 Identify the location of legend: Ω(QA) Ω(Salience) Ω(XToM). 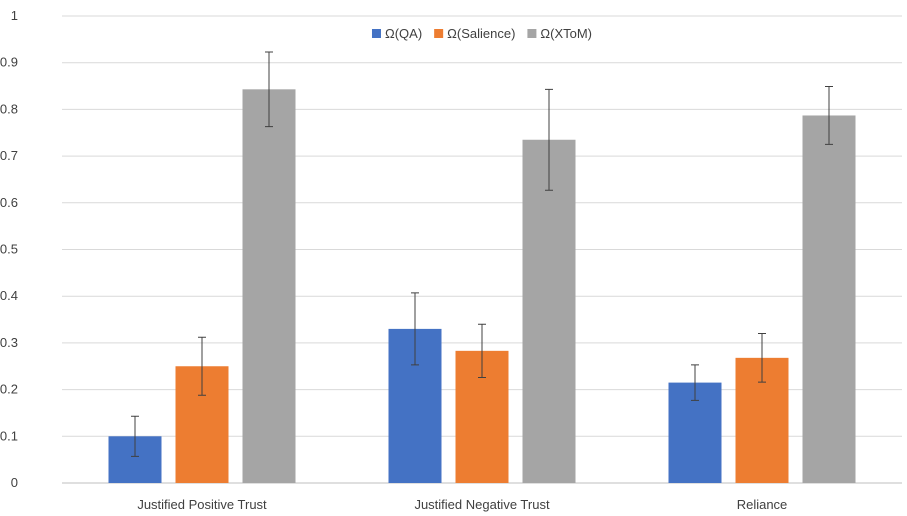
(481, 33).